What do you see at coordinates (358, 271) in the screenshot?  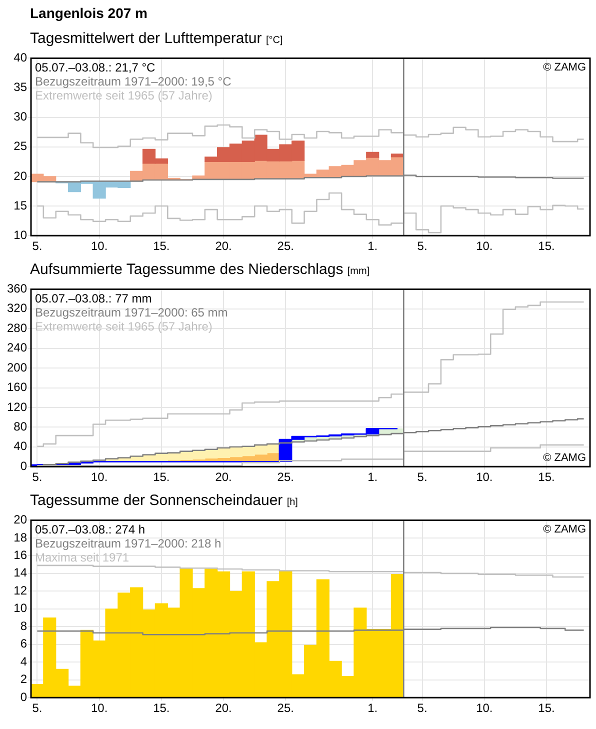 I see `y-axis-title: [mm]` at bounding box center [358, 271].